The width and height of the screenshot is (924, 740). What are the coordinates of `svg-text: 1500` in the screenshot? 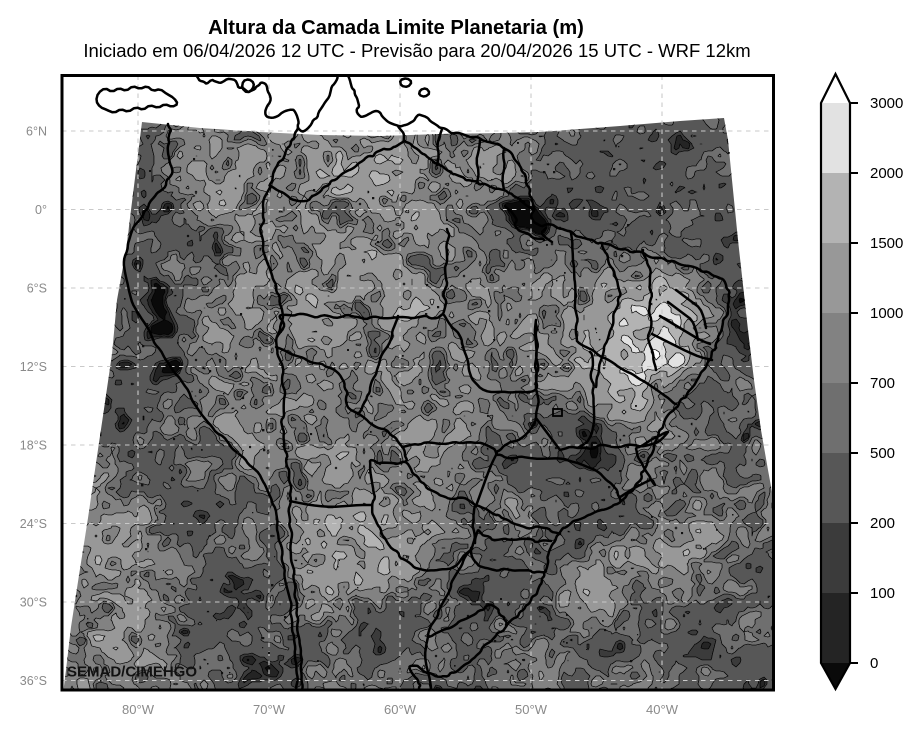 It's located at (886, 243).